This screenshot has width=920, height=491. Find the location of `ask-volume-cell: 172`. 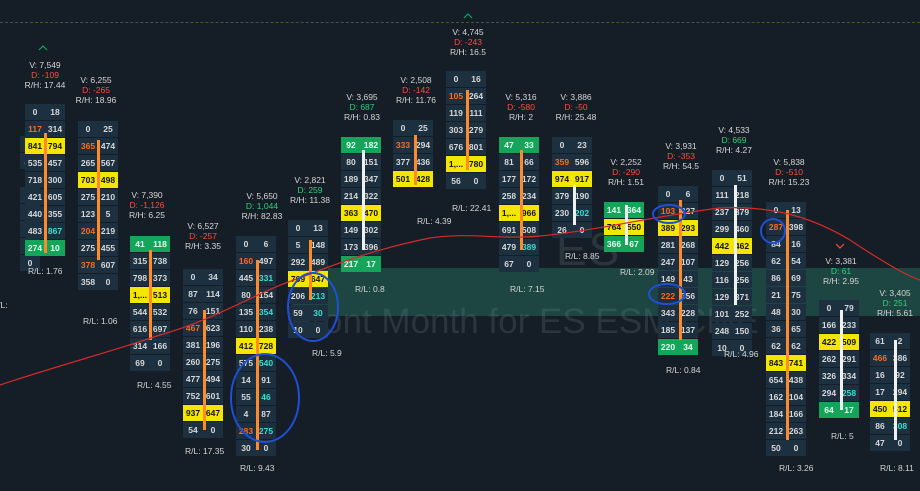

ask-volume-cell: 172 is located at coordinates (529, 179).